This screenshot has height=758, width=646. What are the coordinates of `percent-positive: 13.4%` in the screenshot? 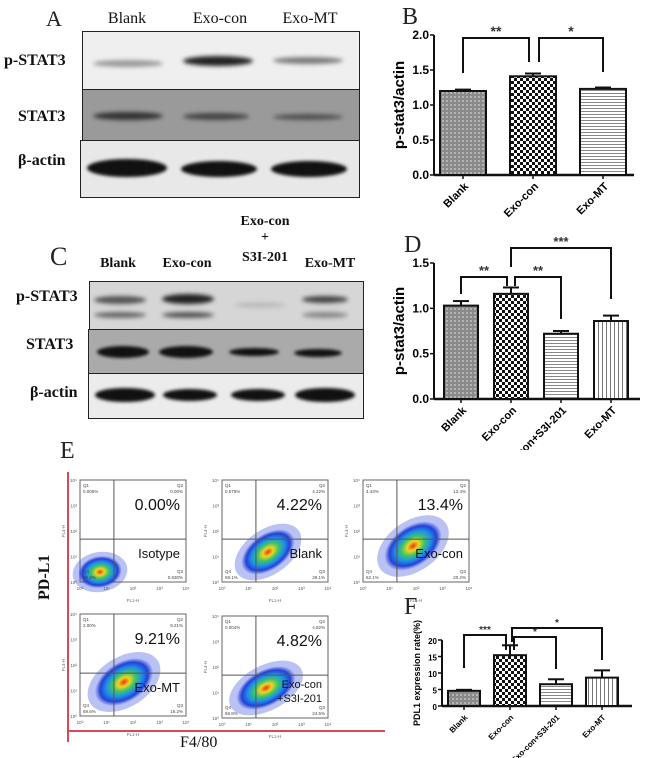 It's located at (440, 505).